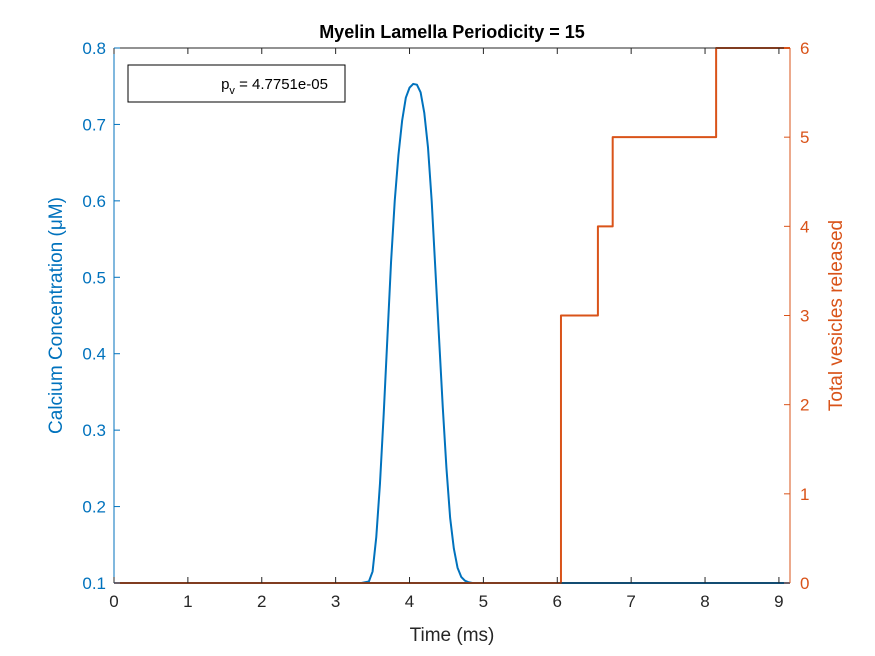  What do you see at coordinates (452, 32) in the screenshot?
I see `chart-title: Myelin Lamella Periodicity = 15` at bounding box center [452, 32].